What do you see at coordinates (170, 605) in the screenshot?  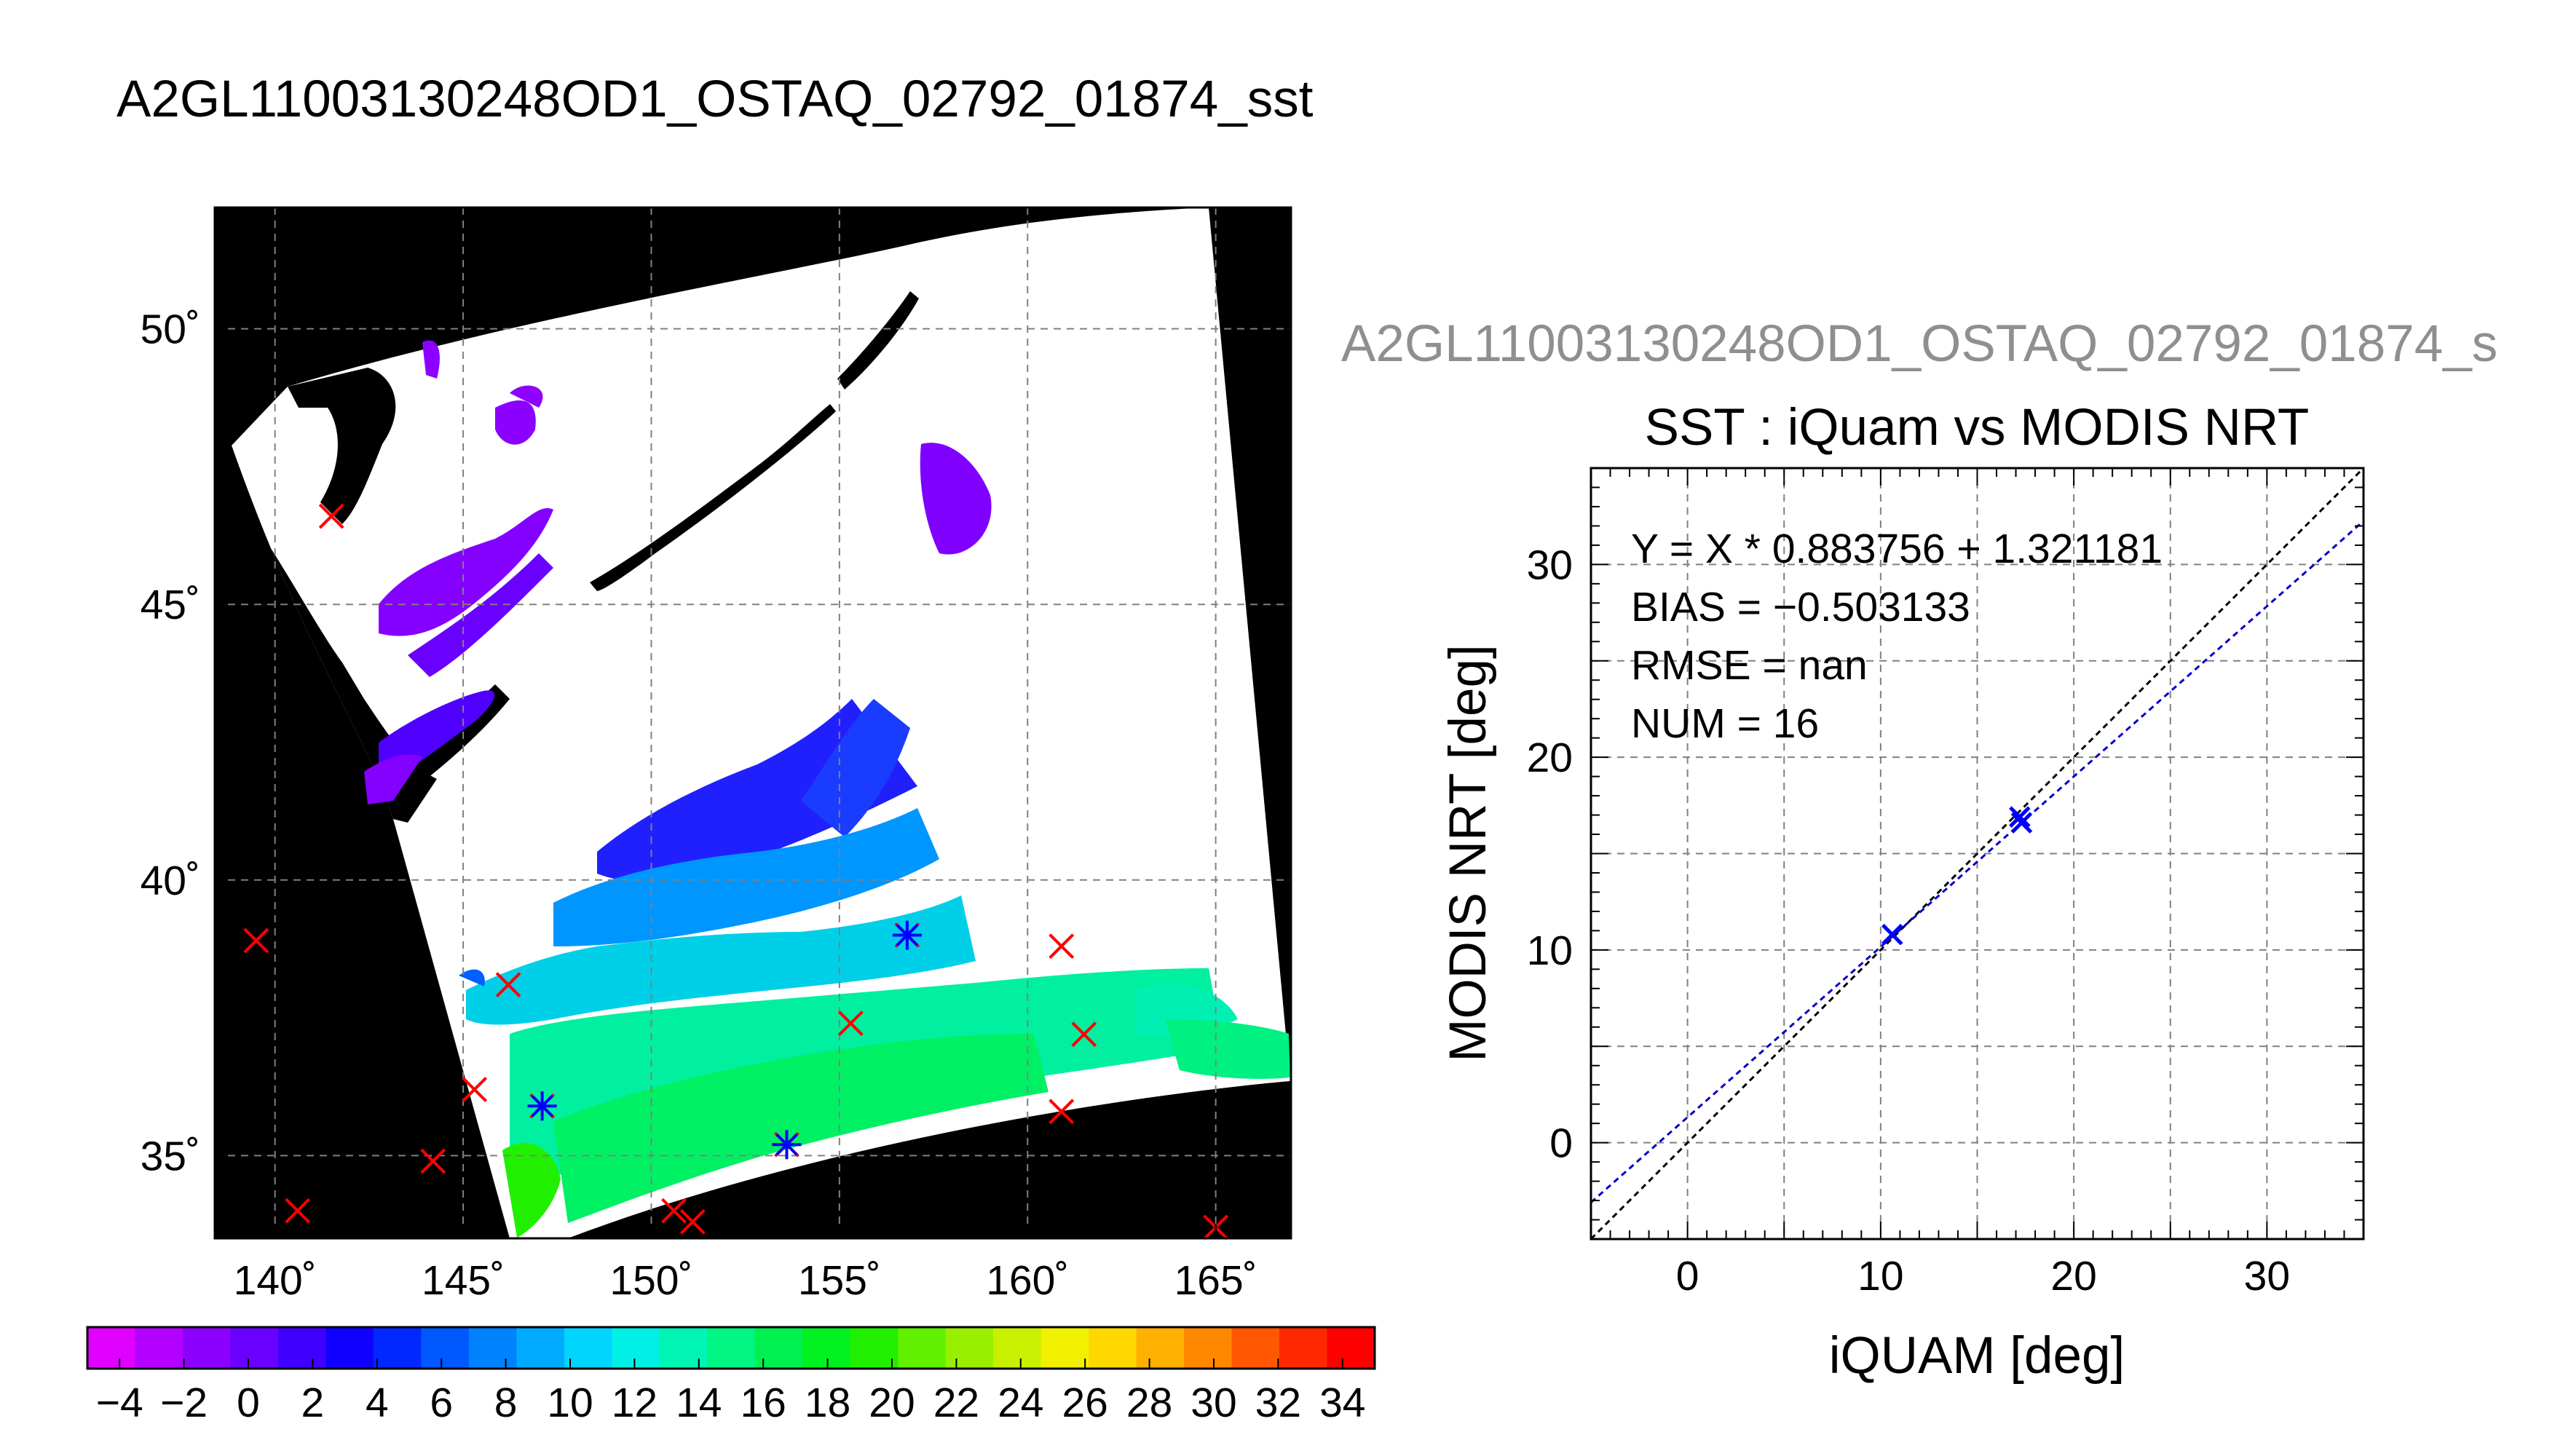 I see `map-lat-tick-label: 45˚` at bounding box center [170, 605].